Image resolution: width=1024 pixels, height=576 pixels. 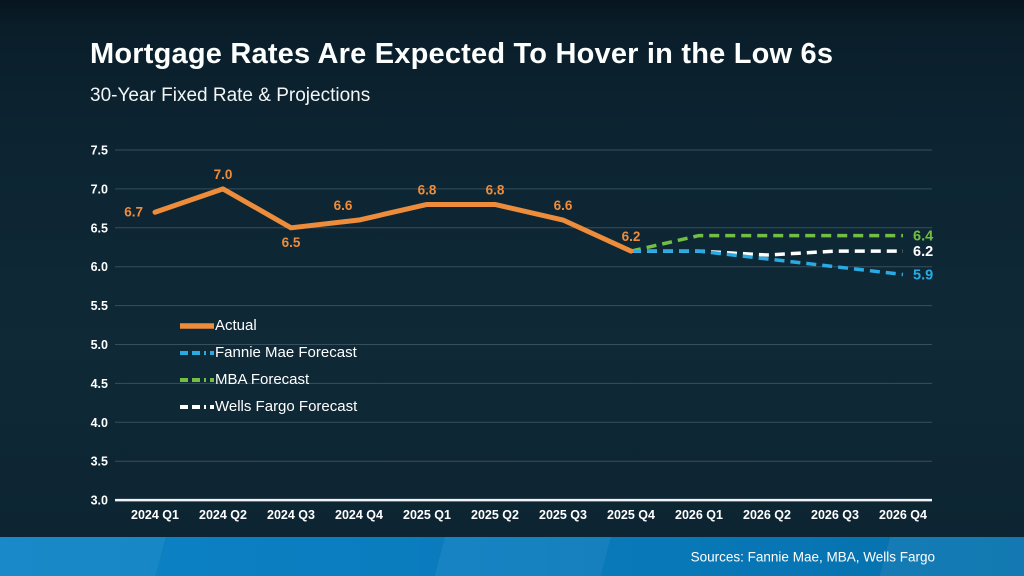 What do you see at coordinates (99, 384) in the screenshot?
I see `y-tick-label: 4.5` at bounding box center [99, 384].